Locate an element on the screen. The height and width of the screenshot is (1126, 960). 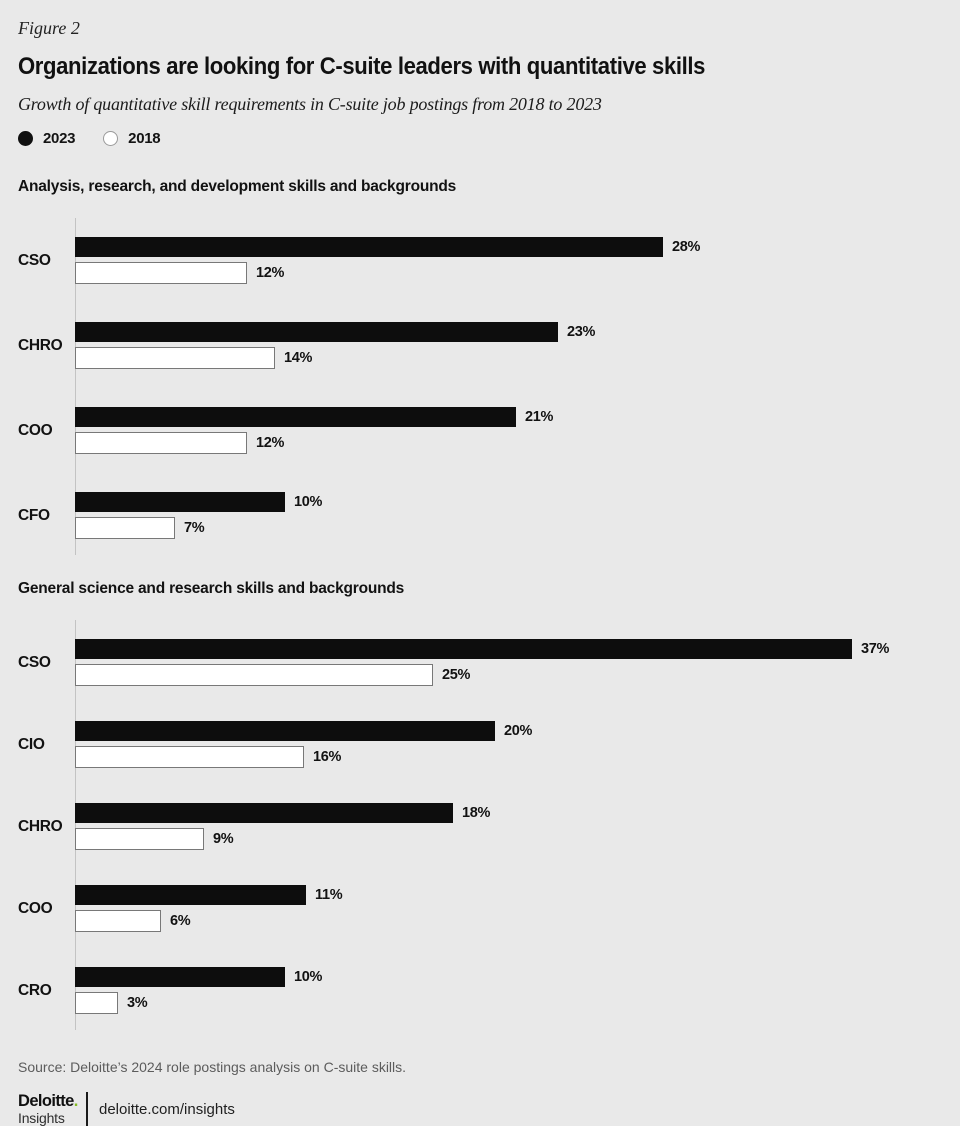
value-label-2018: 9% is located at coordinates (223, 839).